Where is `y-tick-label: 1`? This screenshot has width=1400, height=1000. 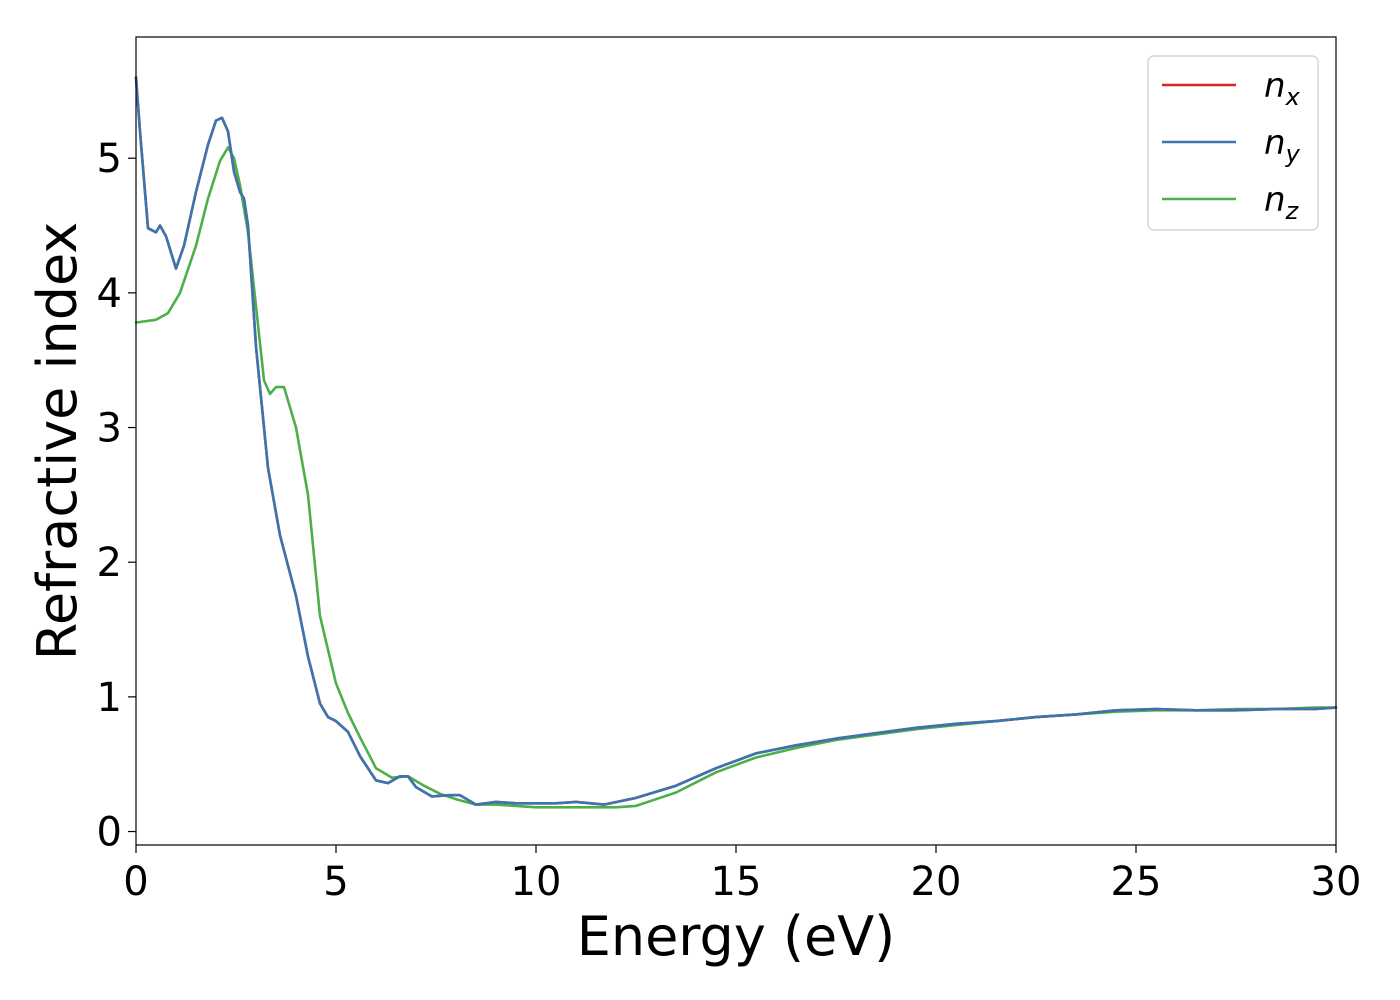
y-tick-label: 1 is located at coordinates (109, 698).